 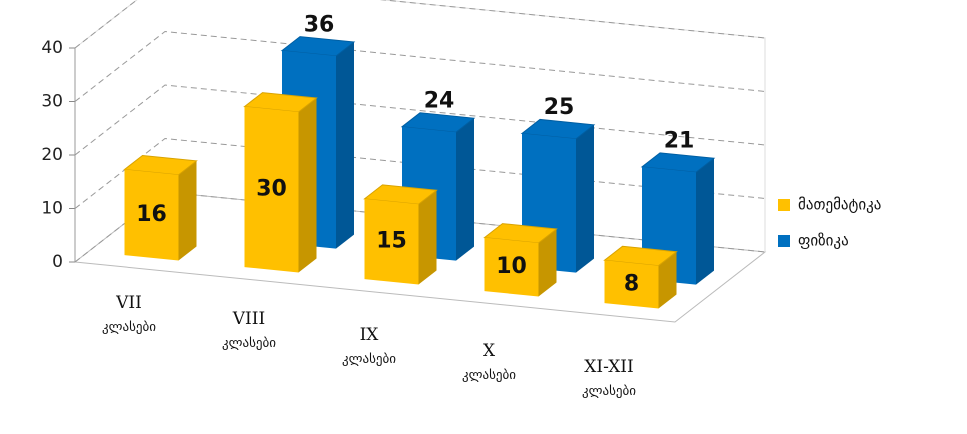 What do you see at coordinates (839, 205) in the screenshot?
I see `legend-label: მათემატიკა` at bounding box center [839, 205].